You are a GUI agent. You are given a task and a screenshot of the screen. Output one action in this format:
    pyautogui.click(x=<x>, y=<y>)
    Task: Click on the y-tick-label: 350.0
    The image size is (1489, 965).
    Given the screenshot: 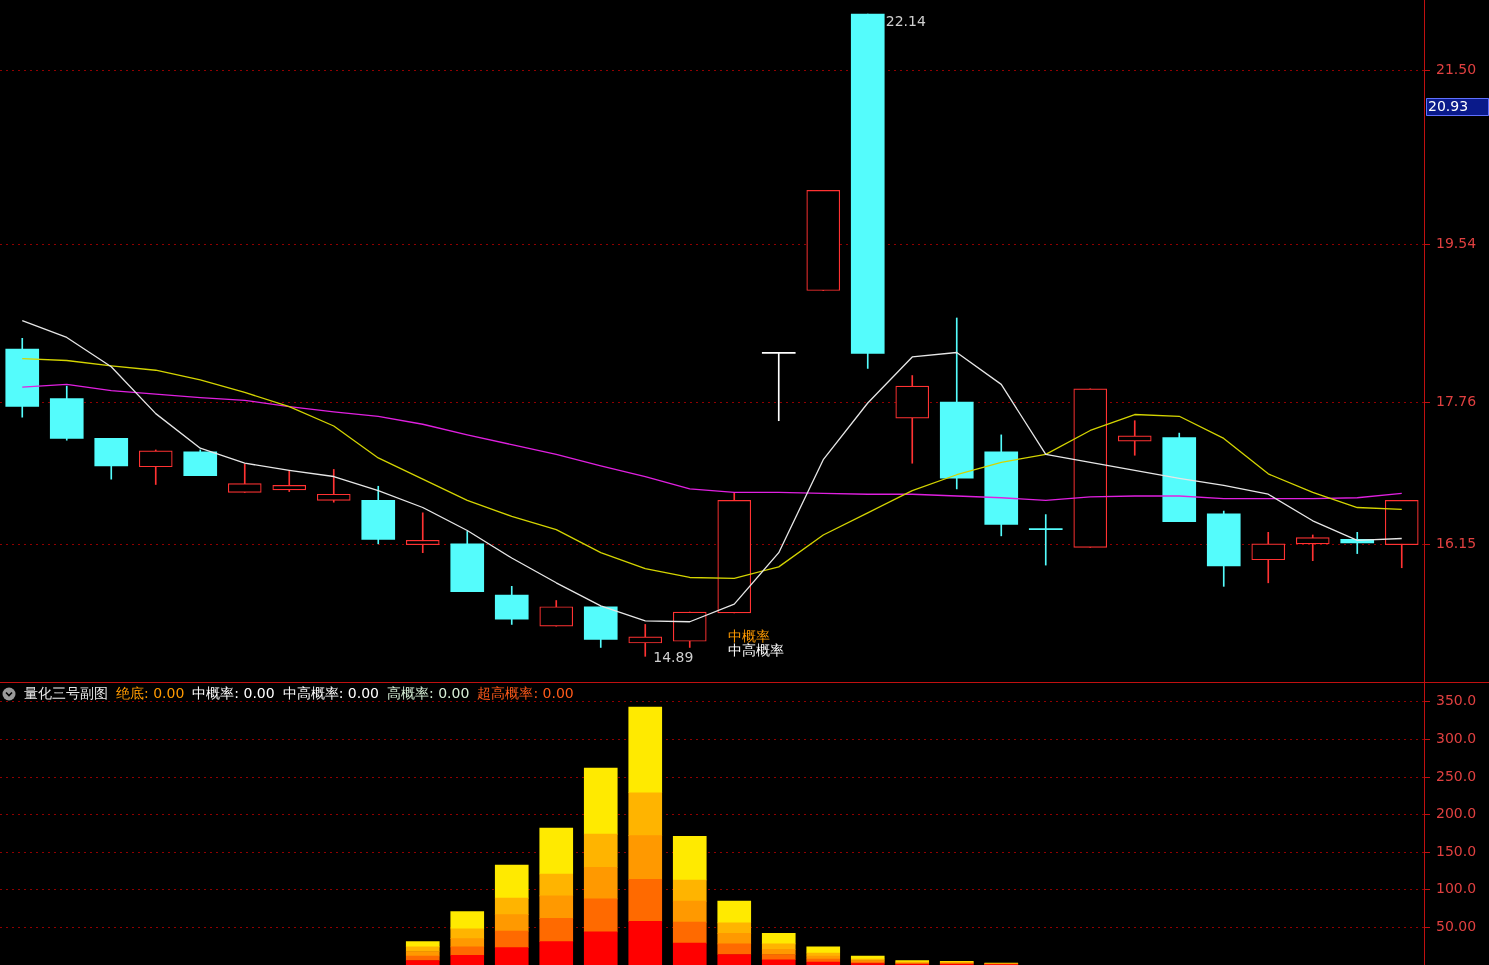 What is the action you would take?
    pyautogui.click(x=1456, y=700)
    